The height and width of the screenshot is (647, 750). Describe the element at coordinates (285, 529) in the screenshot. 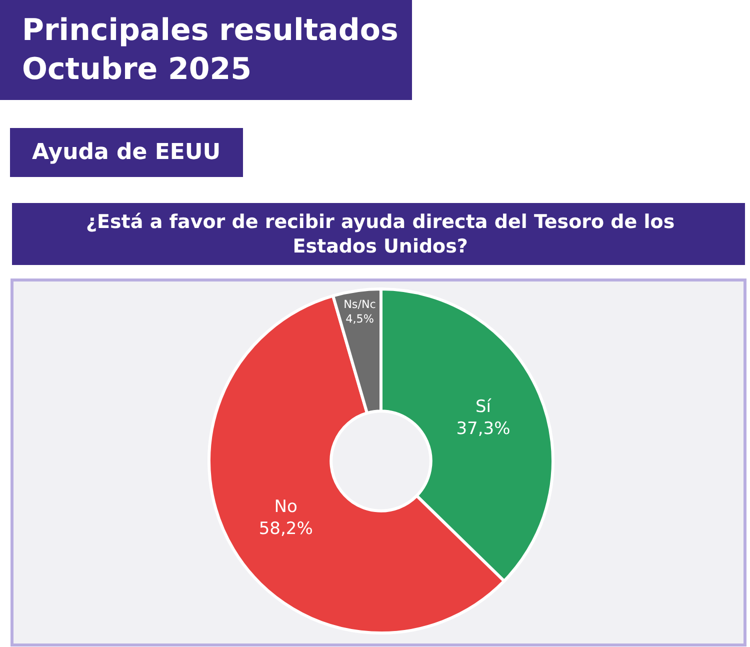

I see `data-label: 58,2%` at that location.